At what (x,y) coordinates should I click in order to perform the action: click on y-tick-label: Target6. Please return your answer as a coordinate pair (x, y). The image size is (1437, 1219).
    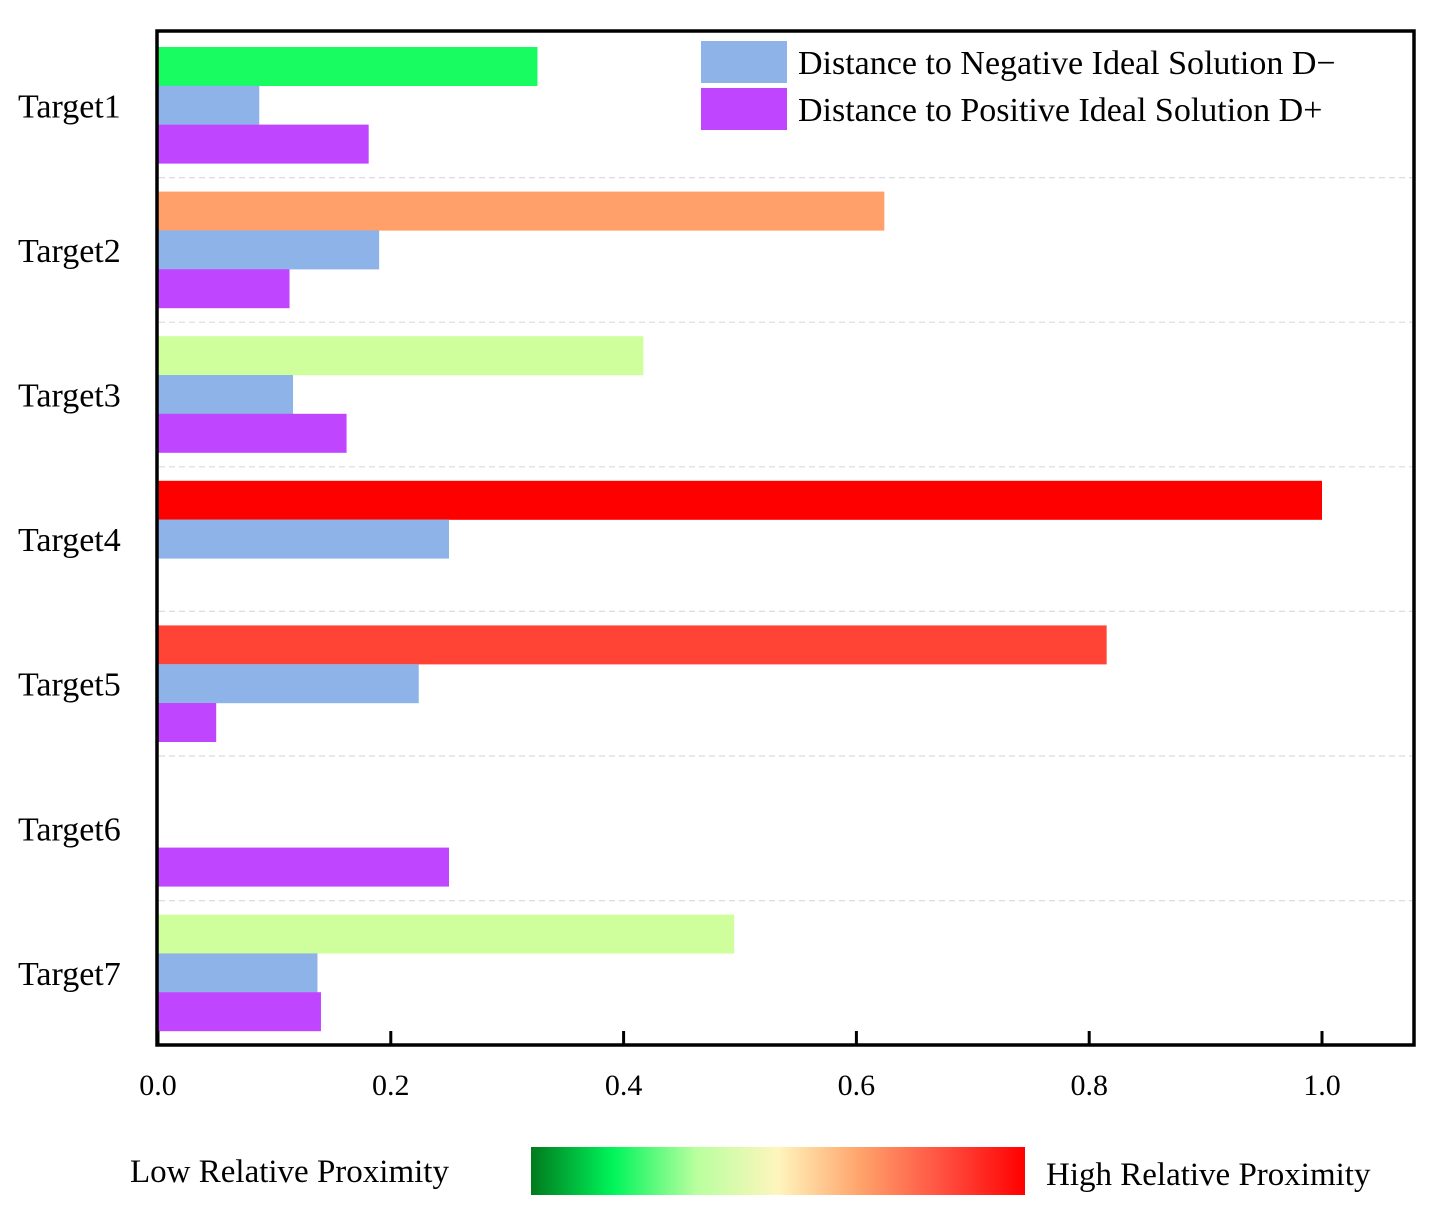
    Looking at the image, I should click on (69, 829).